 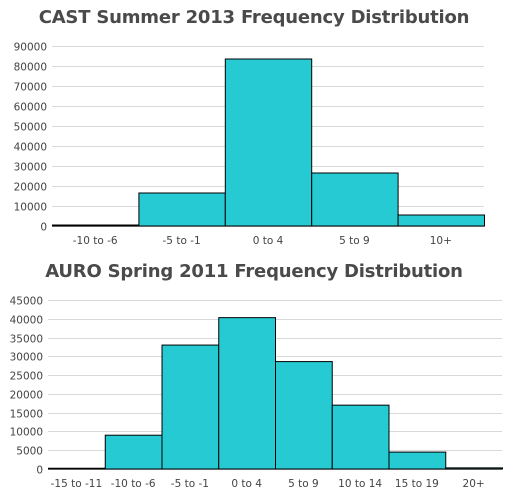 I want to click on x-tick-label: -15 to -11, so click(x=77, y=484).